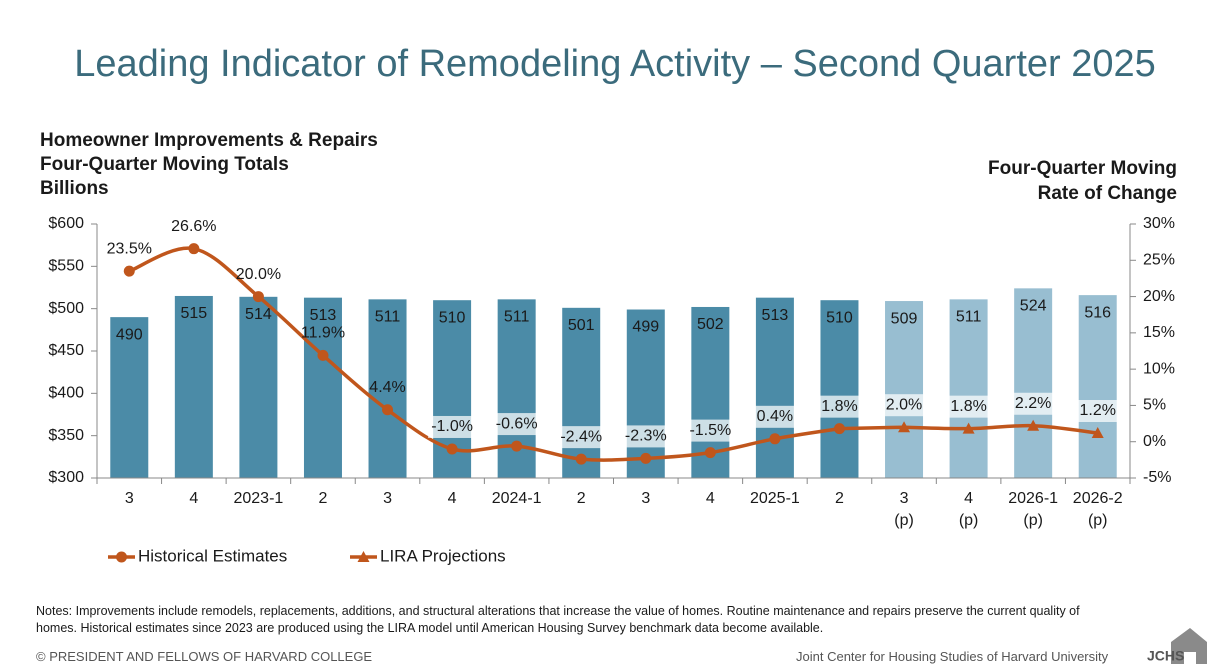 The width and height of the screenshot is (1222, 670). Describe the element at coordinates (164, 164) in the screenshot. I see `y-axis-title: Four-Quarter Moving Totals` at that location.